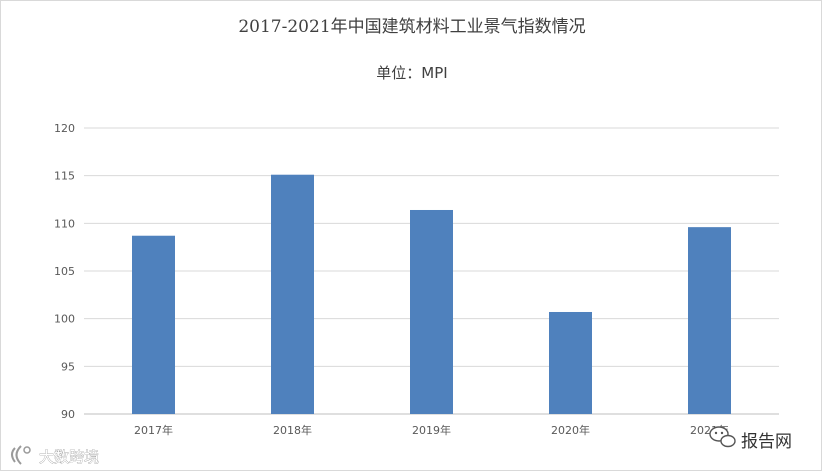  I want to click on x-axis-tick-labels: 2017年 2018年 2019年 2020年 2021年, so click(431, 430).